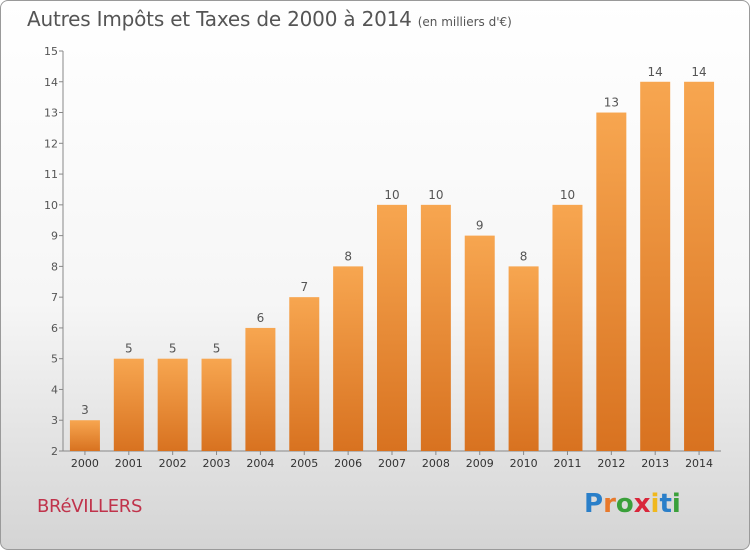 Image resolution: width=750 pixels, height=550 pixels. Describe the element at coordinates (260, 463) in the screenshot. I see `x-tick-label: 2004` at that location.